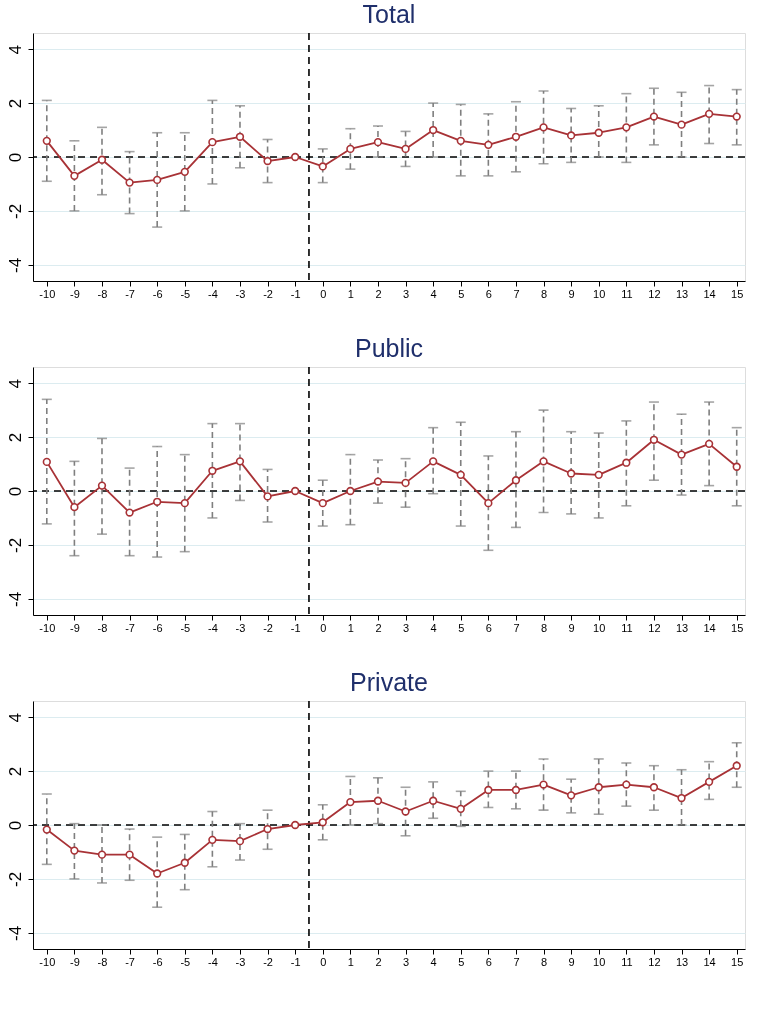 Image resolution: width=778 pixels, height=1013 pixels. Describe the element at coordinates (15, 825) in the screenshot. I see `y-tick-label: 0` at that location.